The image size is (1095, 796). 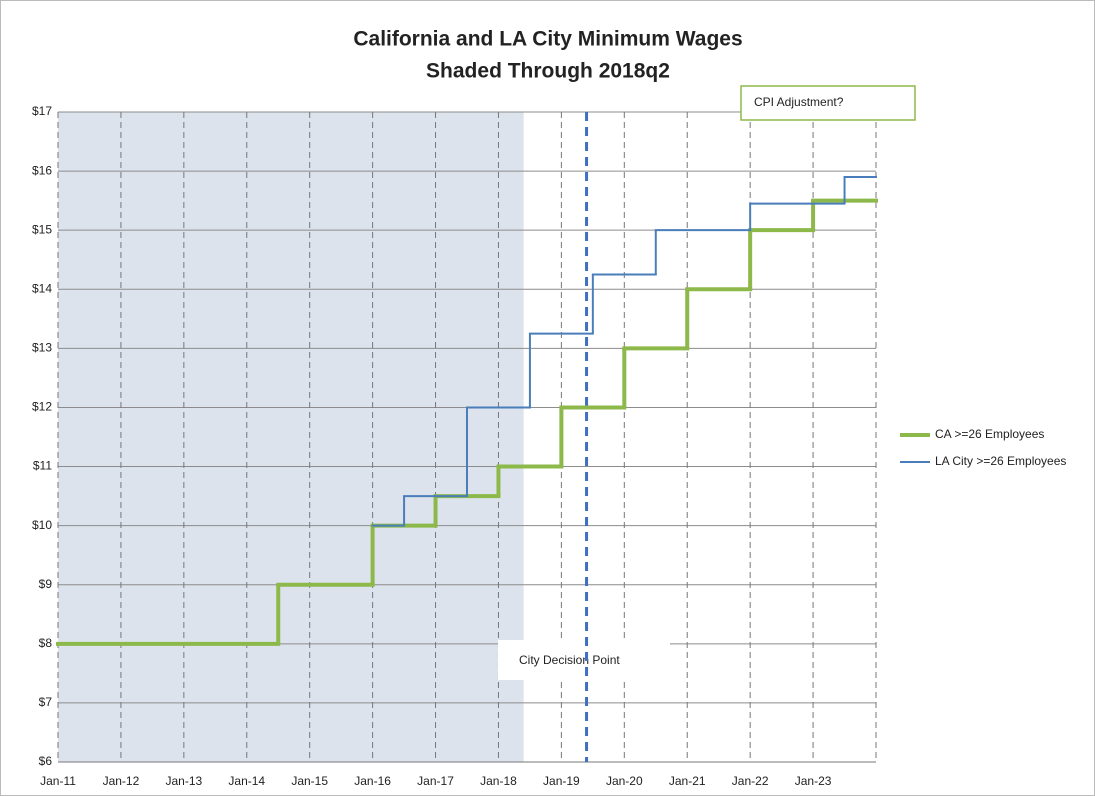 What do you see at coordinates (547, 39) in the screenshot?
I see `chart-title: California and LA City Minimum Wages` at bounding box center [547, 39].